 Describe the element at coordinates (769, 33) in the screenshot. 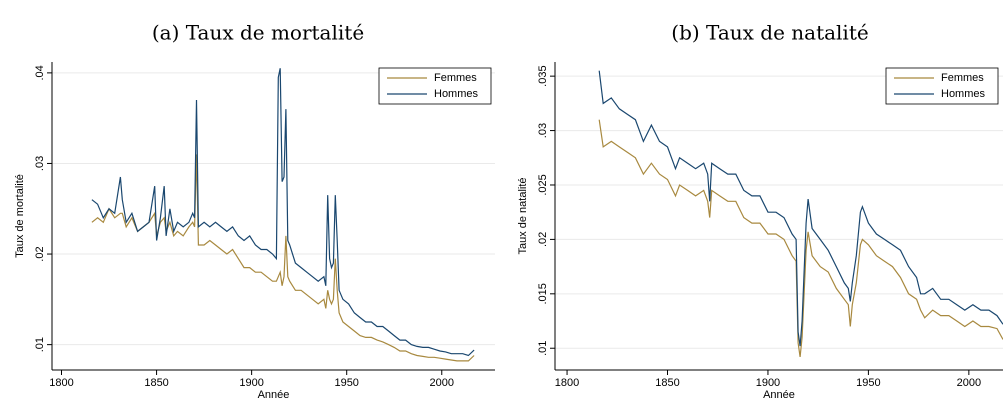

I see `chart-title: (b) Taux de natalité` at that location.